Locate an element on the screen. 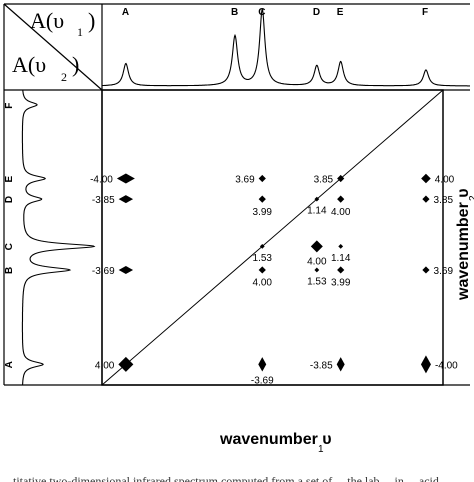 This screenshot has width=474, height=482. top-peak-label-a: A is located at coordinates (125, 12).